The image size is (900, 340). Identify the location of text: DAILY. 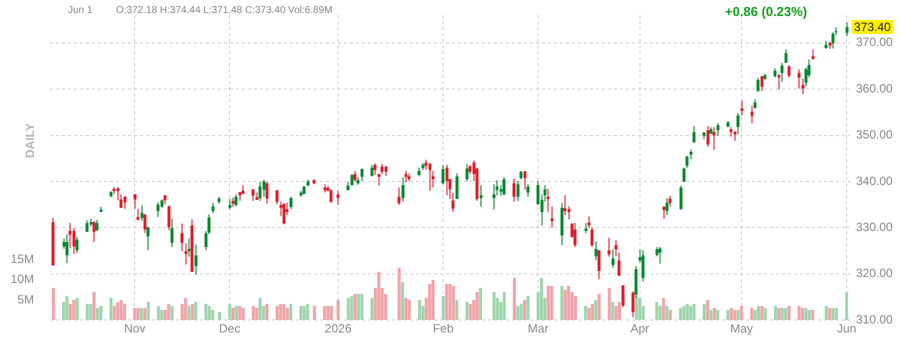
(30, 140).